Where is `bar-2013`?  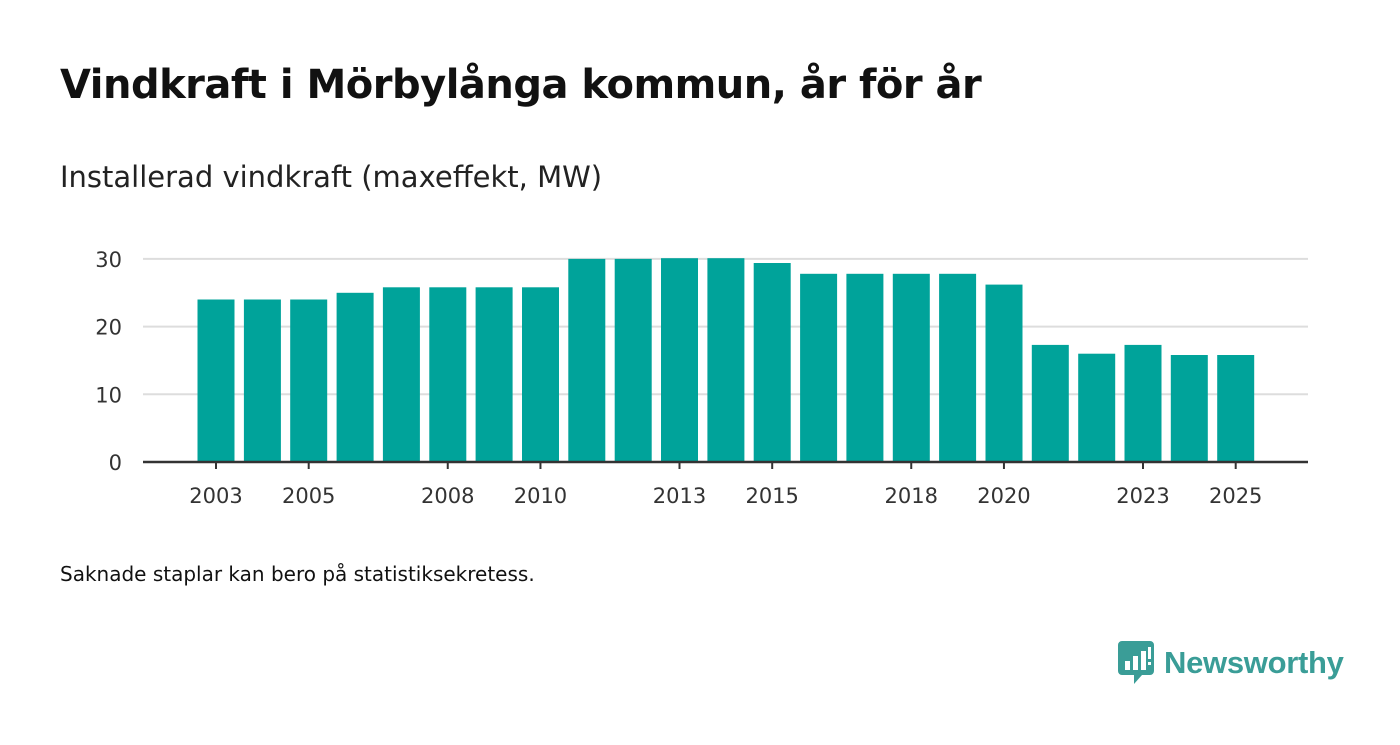 bar-2013 is located at coordinates (679, 360).